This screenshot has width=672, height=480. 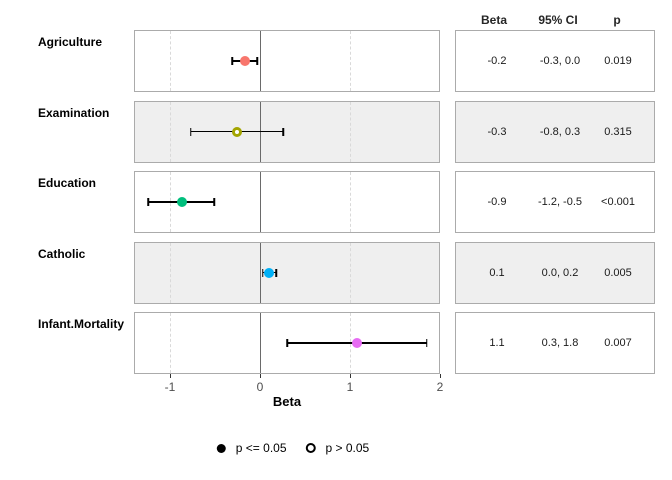 I want to click on x-axis-tick-label: 1, so click(x=350, y=387).